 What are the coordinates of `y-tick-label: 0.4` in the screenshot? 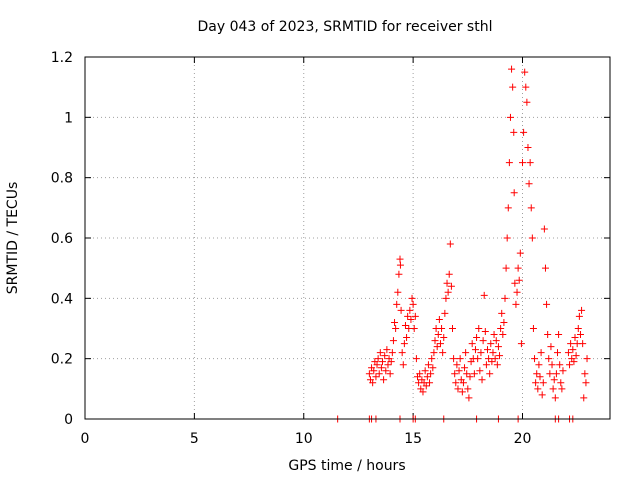 It's located at (62, 299).